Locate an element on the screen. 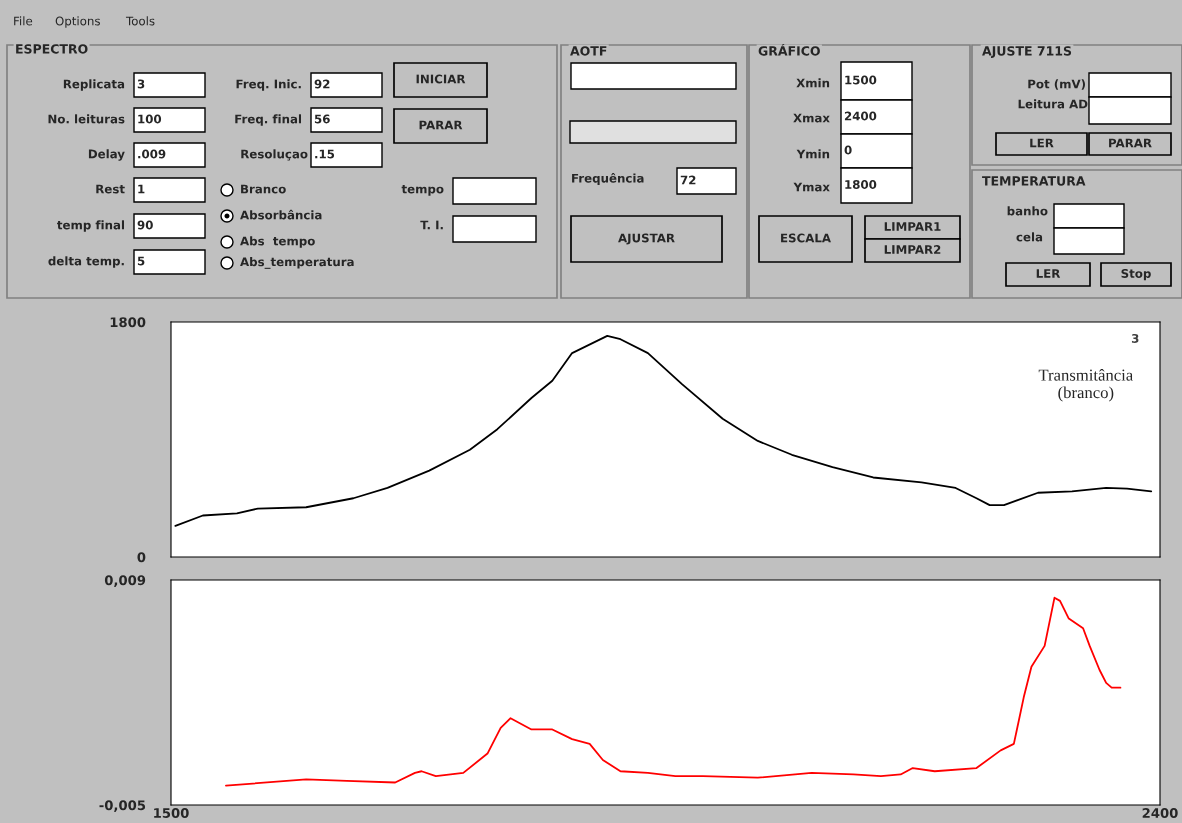 The height and width of the screenshot is (823, 1182). text: Delay is located at coordinates (106, 155).